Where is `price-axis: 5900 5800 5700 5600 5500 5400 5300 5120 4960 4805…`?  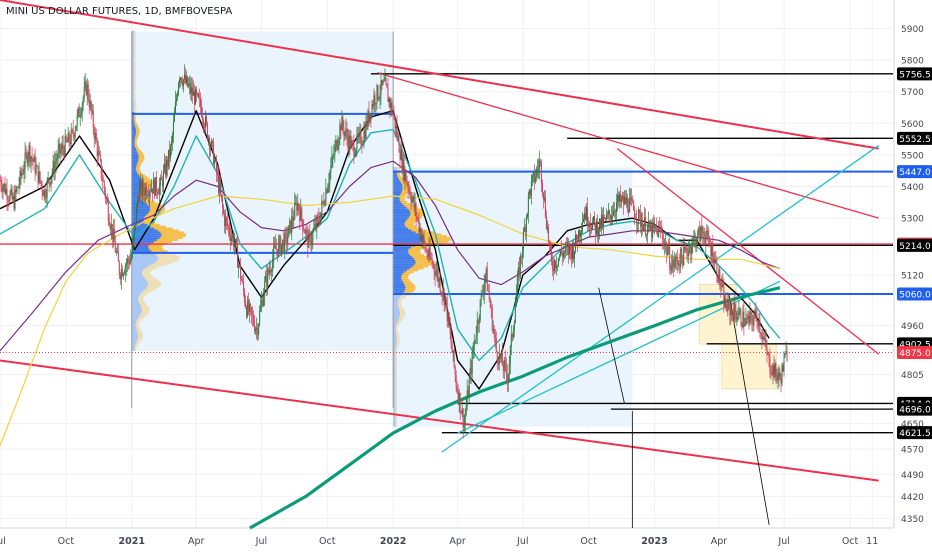 price-axis: 5900 5800 5700 5600 5500 5400 5300 5120 4960 4805… is located at coordinates (912, 275).